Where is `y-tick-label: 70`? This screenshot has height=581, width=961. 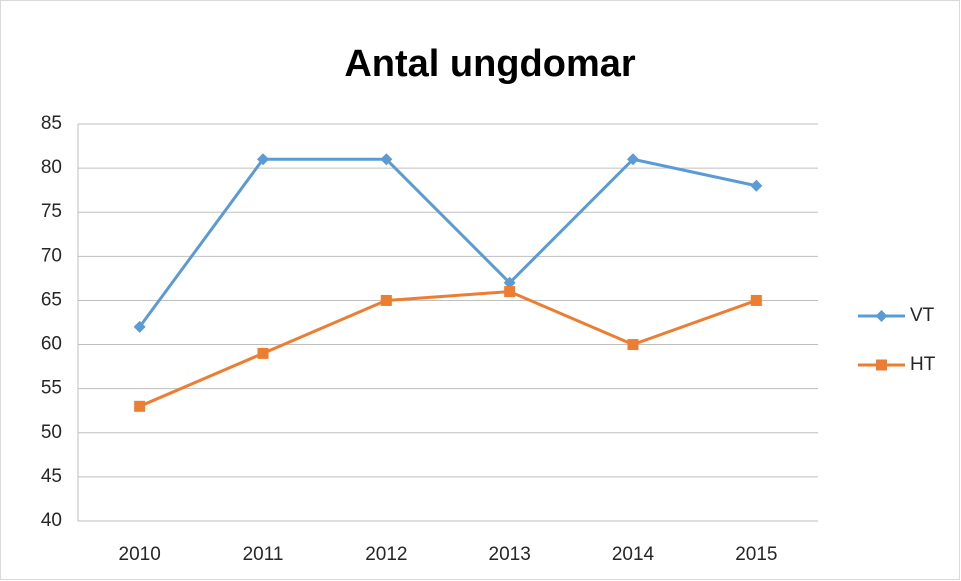 y-tick-label: 70 is located at coordinates (51, 255).